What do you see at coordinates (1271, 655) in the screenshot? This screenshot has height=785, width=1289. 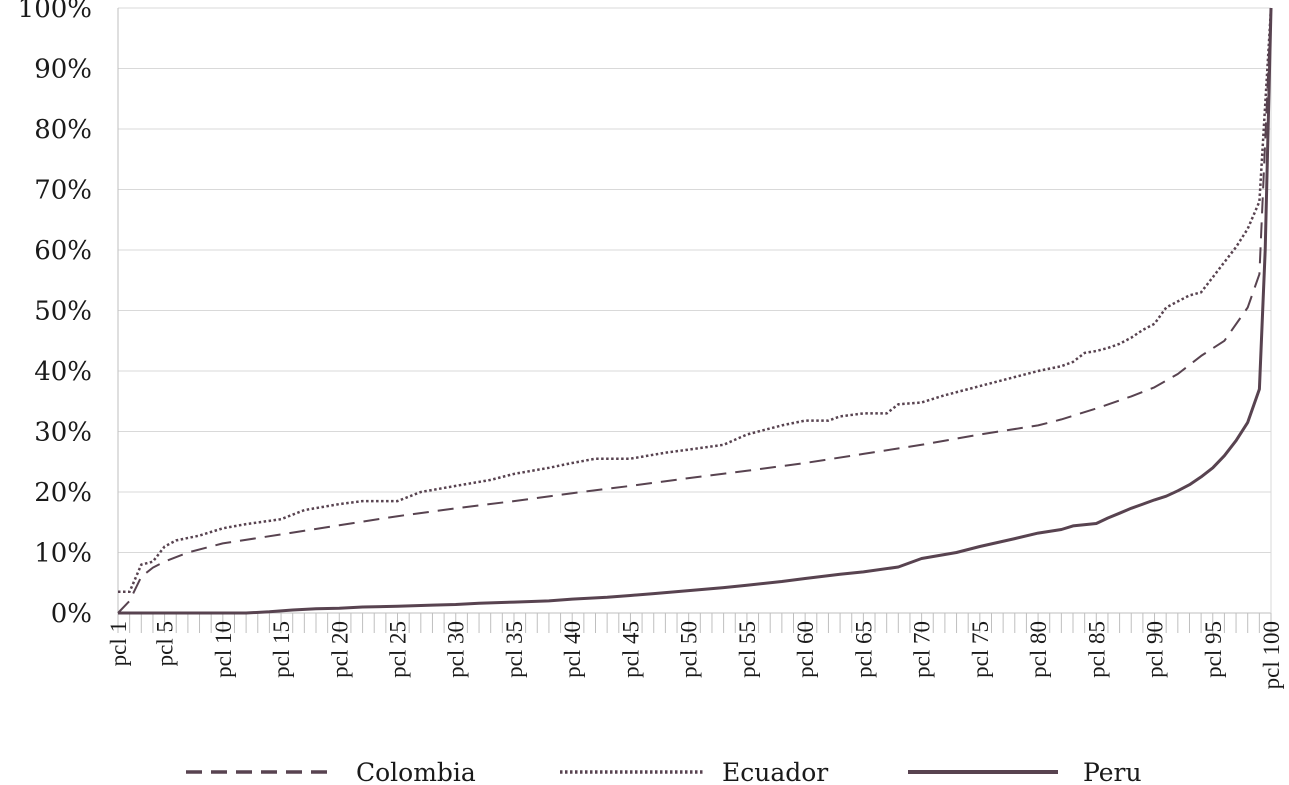 I see `x-tick-label: pcl 100` at bounding box center [1271, 655].